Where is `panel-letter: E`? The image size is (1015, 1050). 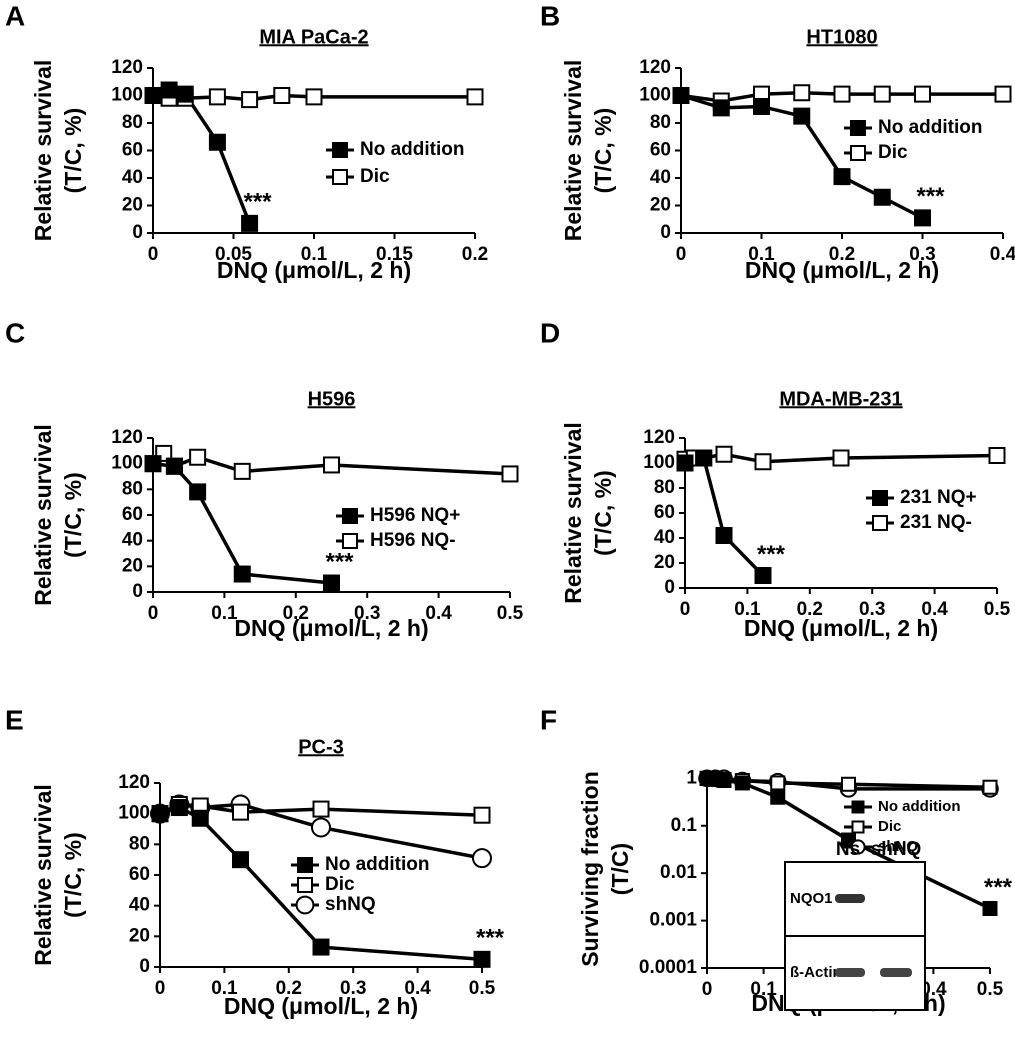
panel-letter: E is located at coordinates (14, 719).